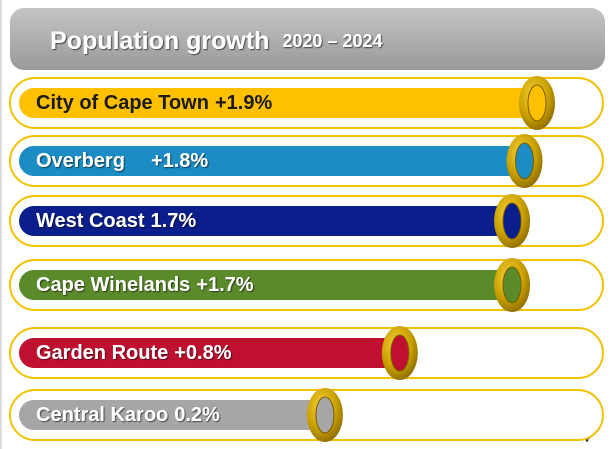 Image resolution: width=615 pixels, height=449 pixels. I want to click on header, so click(307, 39).